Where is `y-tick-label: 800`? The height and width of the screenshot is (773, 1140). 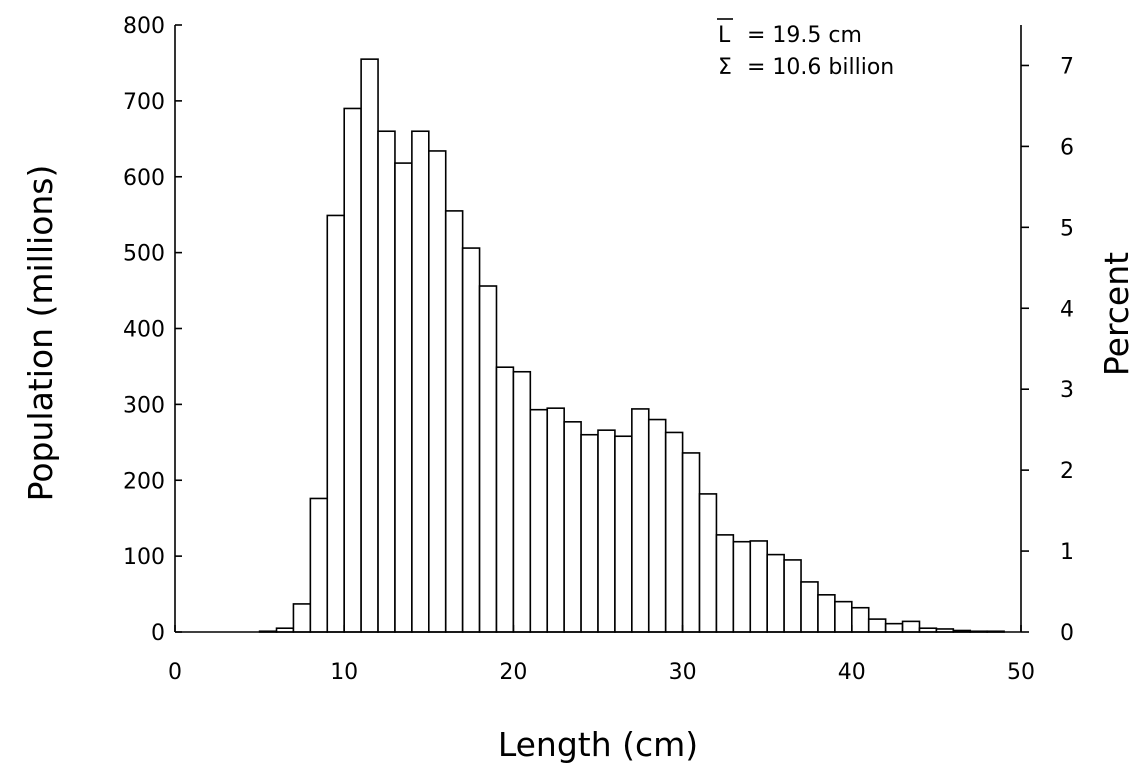
y-tick-label: 800 is located at coordinates (144, 26).